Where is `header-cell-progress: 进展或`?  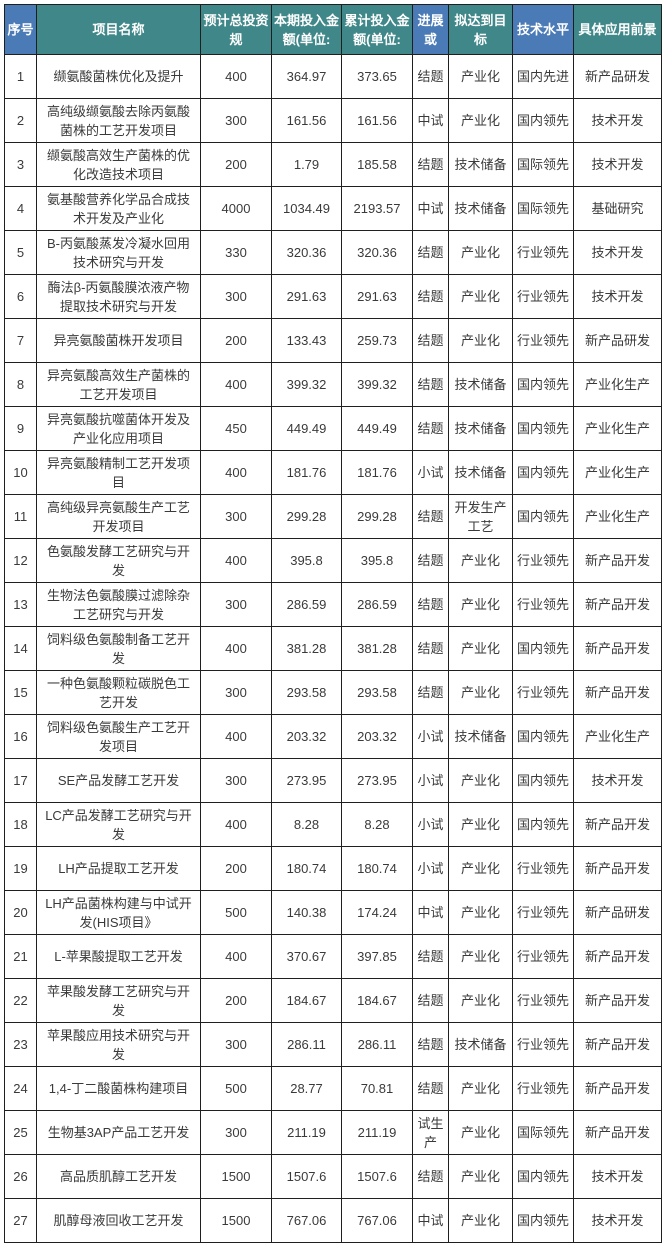 header-cell-progress: 进展或 is located at coordinates (430, 29).